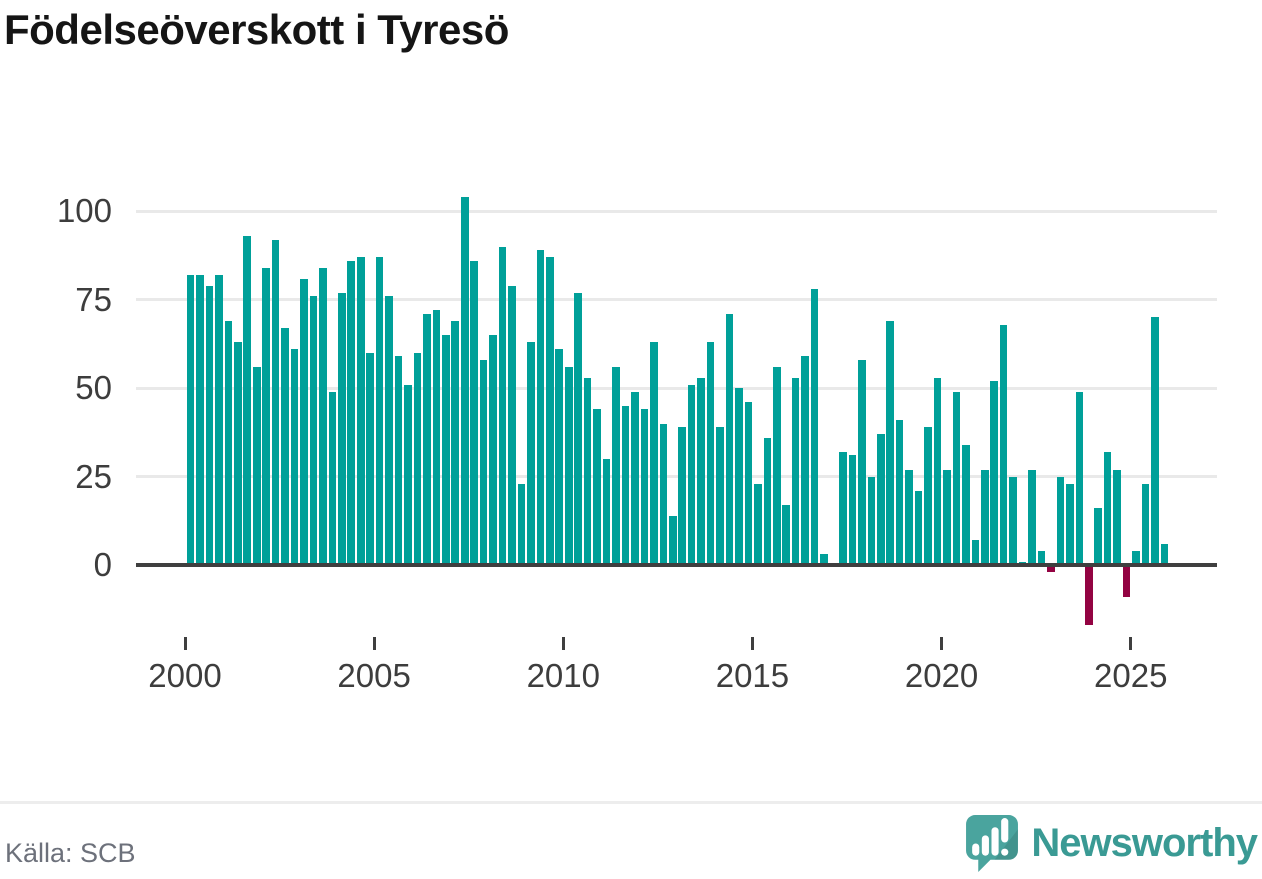 Image resolution: width=1262 pixels, height=879 pixels. What do you see at coordinates (1155, 441) in the screenshot?
I see `bar-2025-Q3` at bounding box center [1155, 441].